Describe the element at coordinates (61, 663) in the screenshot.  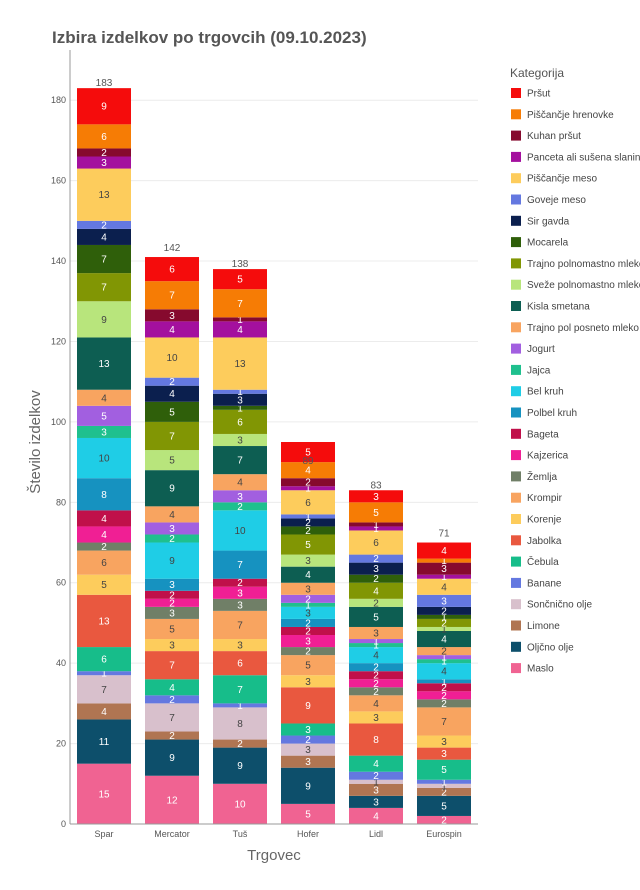
I see `y-tick-label: 40` at that location.